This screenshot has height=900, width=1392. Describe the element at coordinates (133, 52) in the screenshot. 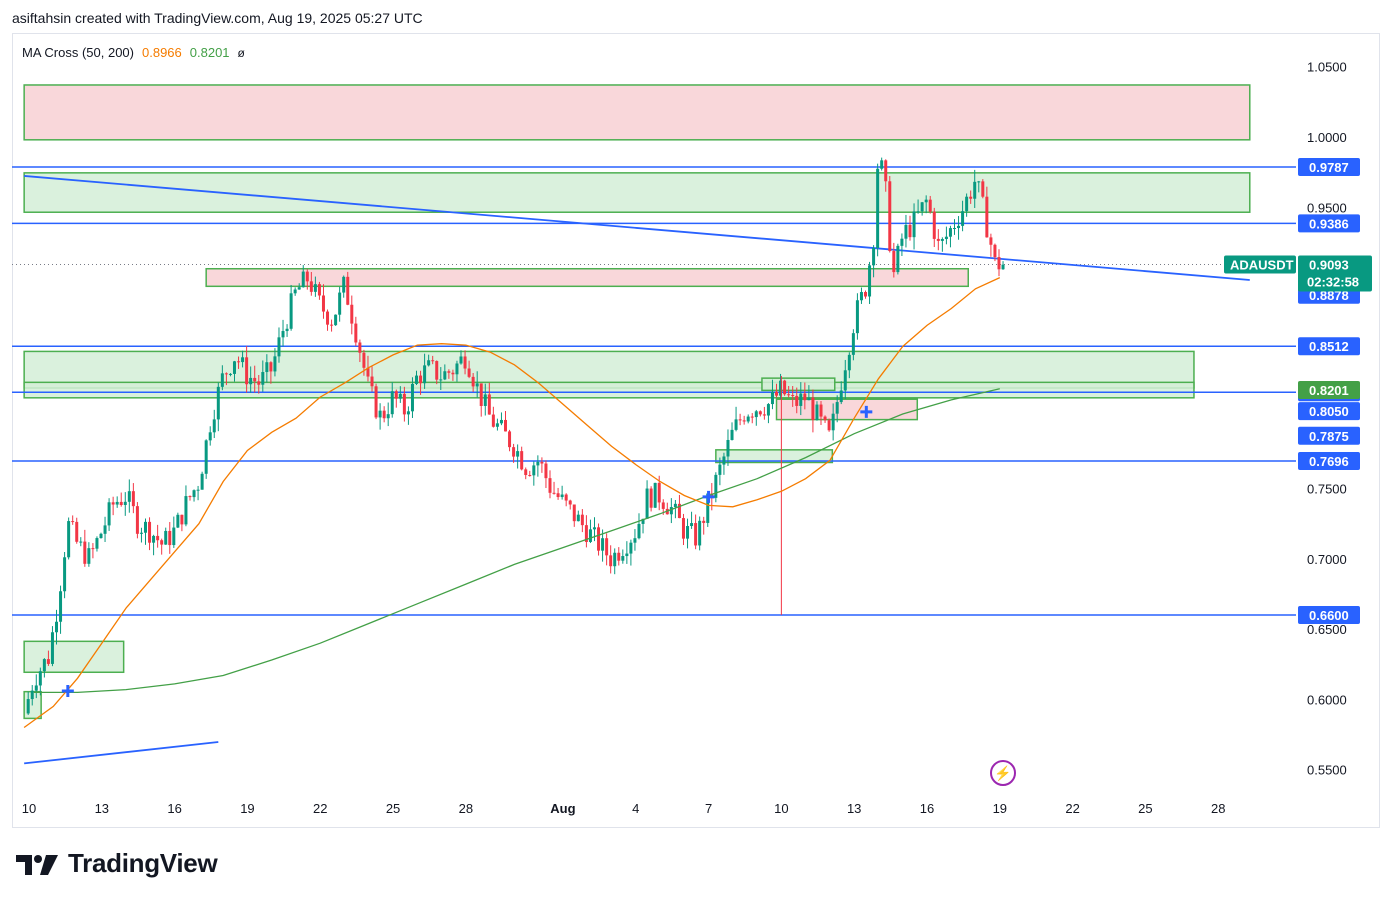

I see `indicator-legend: MA Cross (50, 200) 0.8966 0.8201 ø` at that location.